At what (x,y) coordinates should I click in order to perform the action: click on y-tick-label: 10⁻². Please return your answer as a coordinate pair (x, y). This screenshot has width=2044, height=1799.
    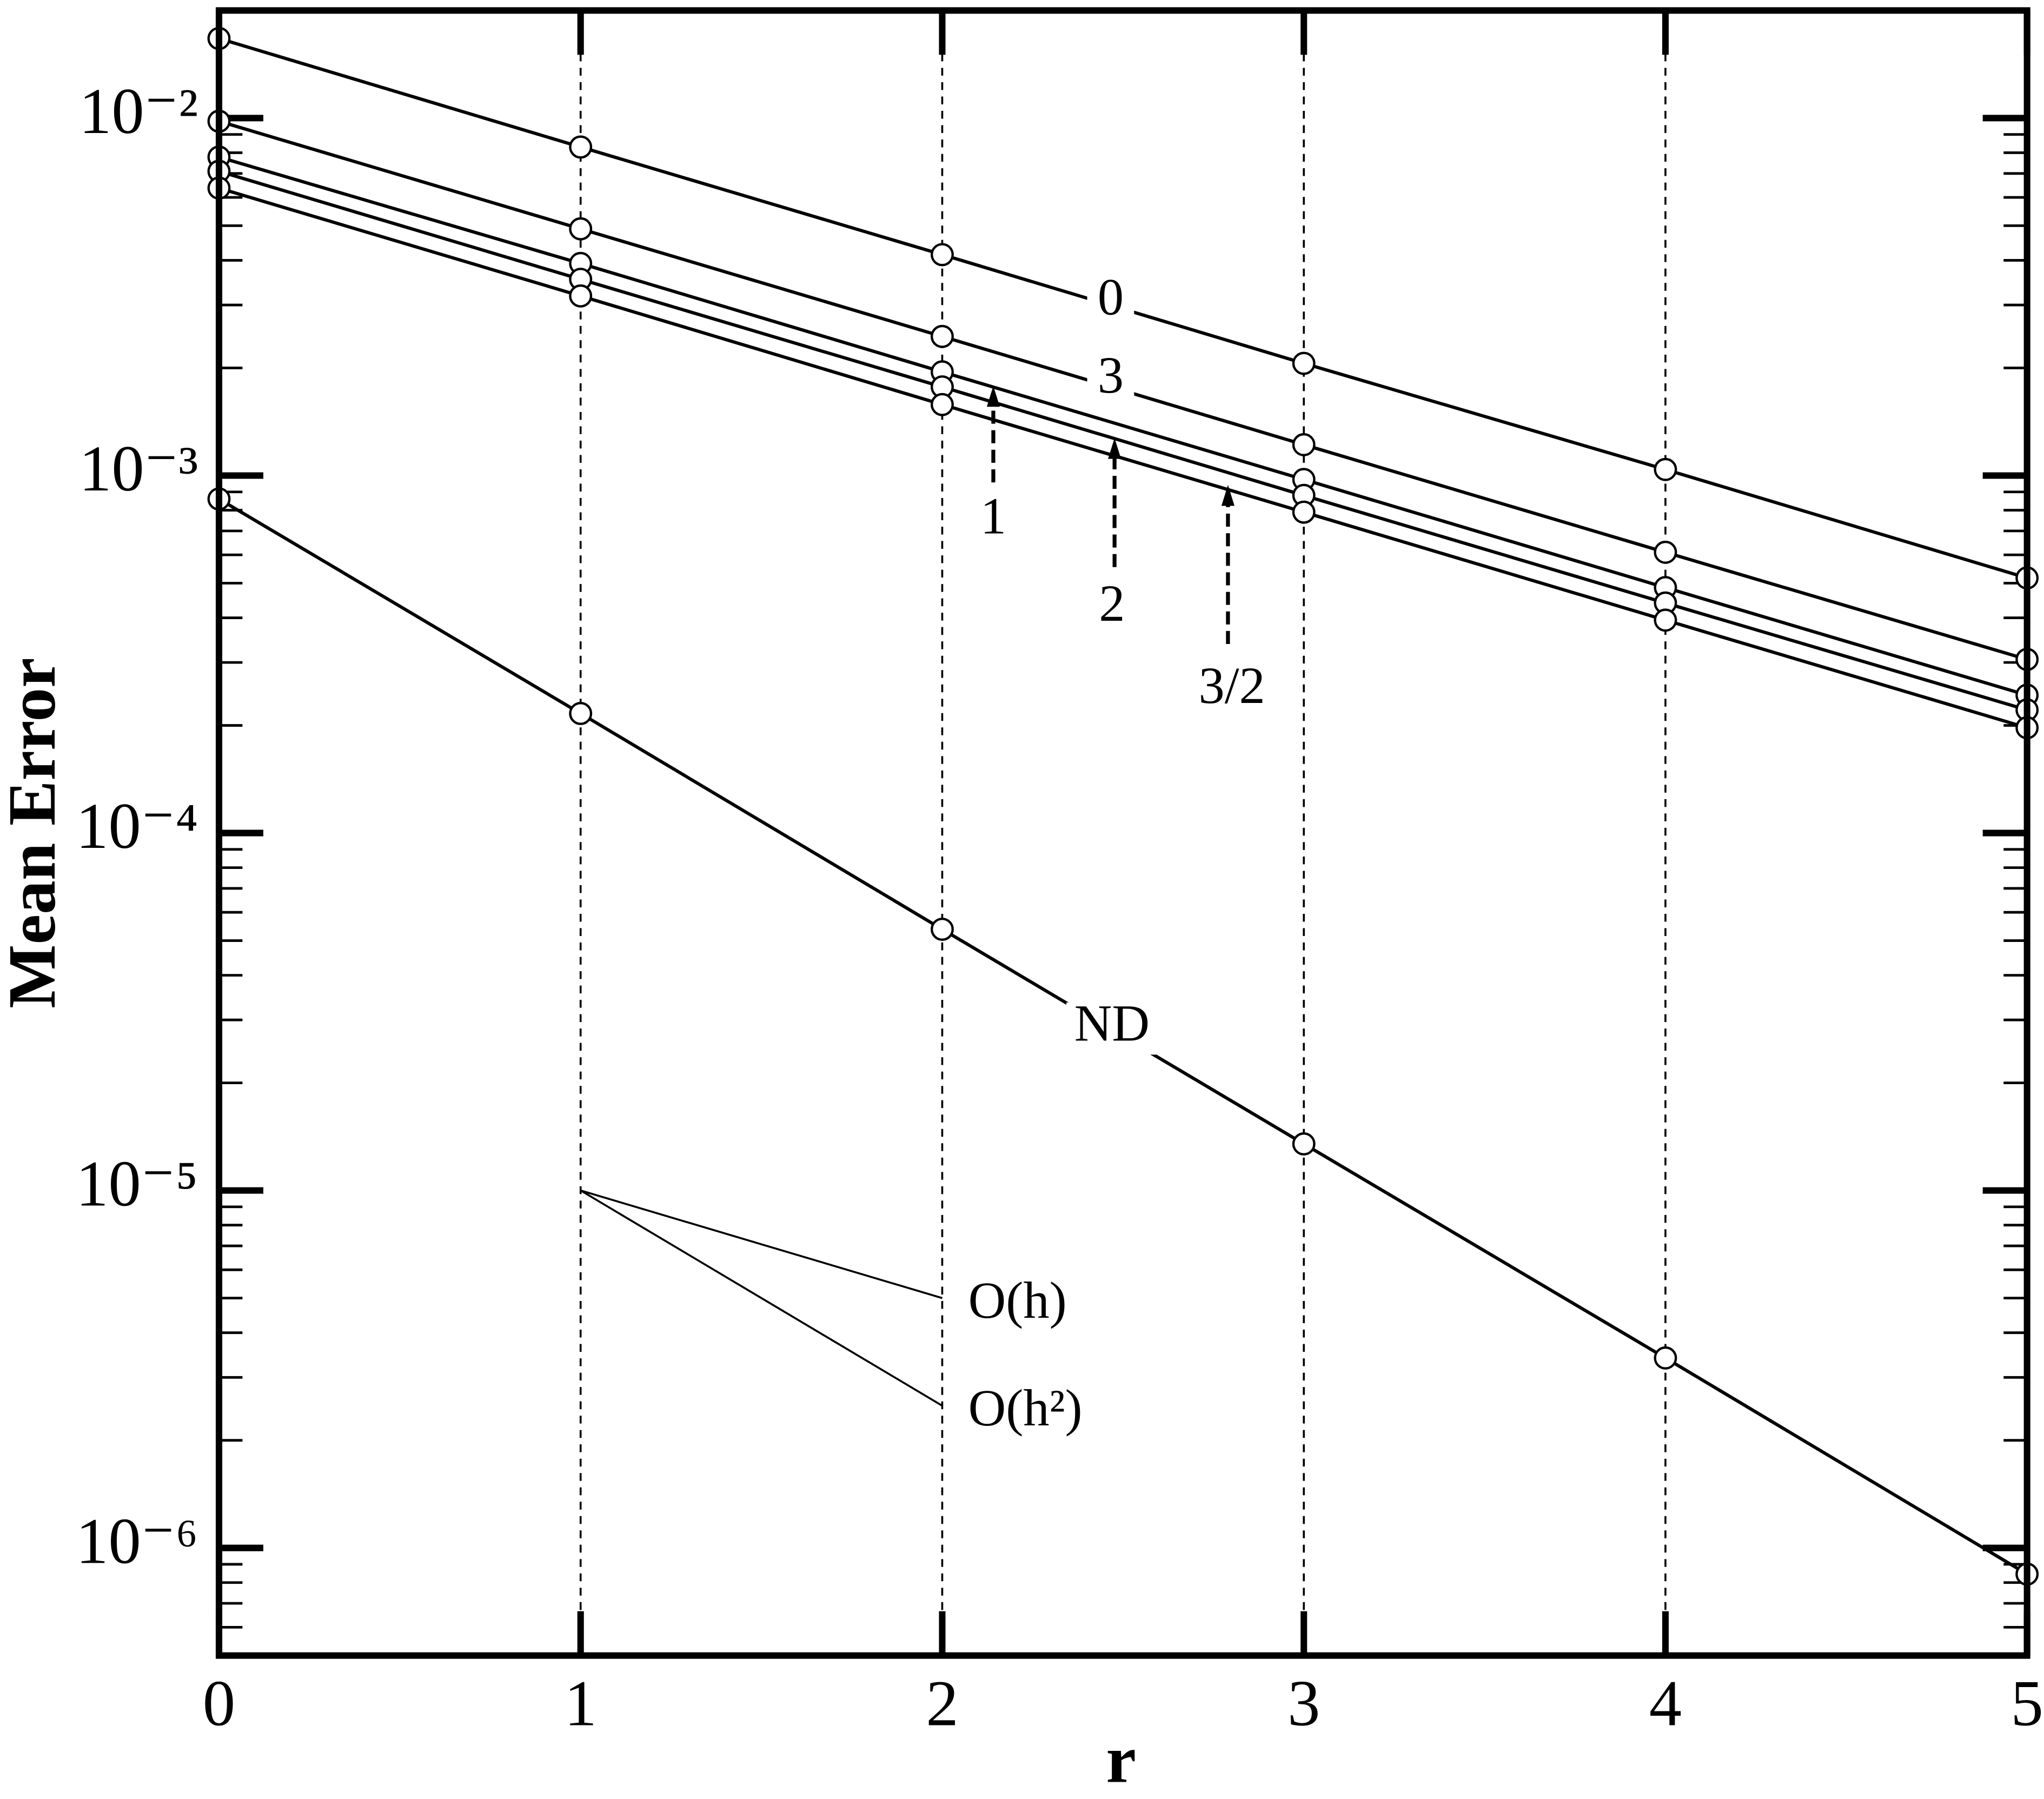
    Looking at the image, I should click on (138, 112).